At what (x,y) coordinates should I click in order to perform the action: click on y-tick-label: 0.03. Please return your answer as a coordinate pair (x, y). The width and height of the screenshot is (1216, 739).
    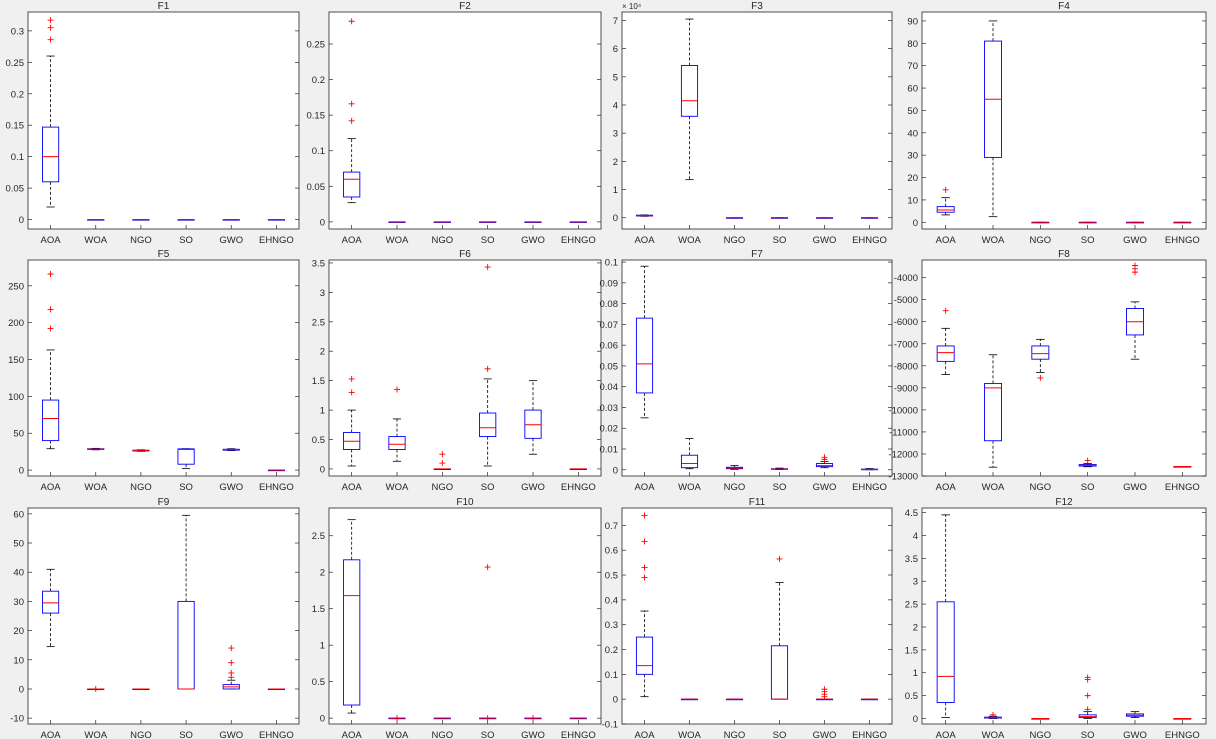
    Looking at the image, I should click on (609, 408).